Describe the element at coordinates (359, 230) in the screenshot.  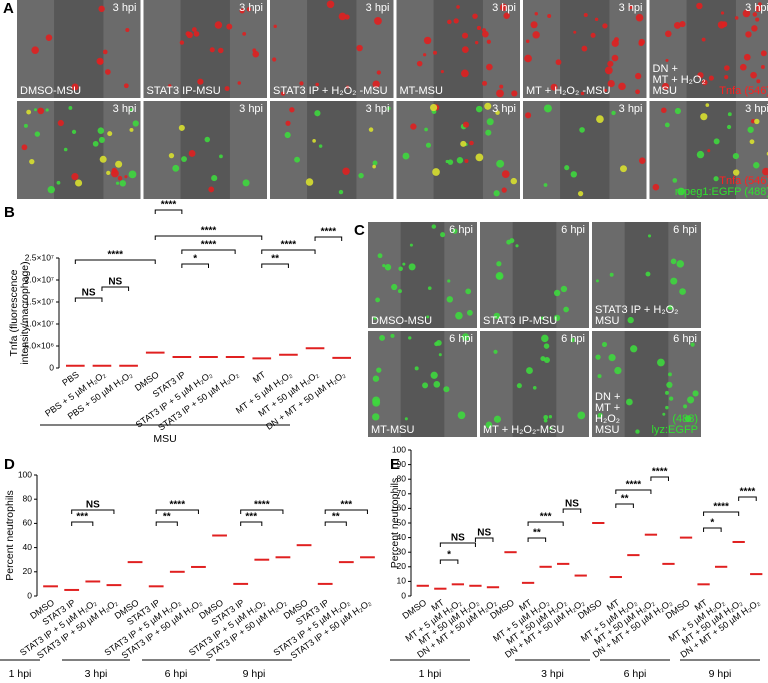
I see `panel-letter: C` at that location.